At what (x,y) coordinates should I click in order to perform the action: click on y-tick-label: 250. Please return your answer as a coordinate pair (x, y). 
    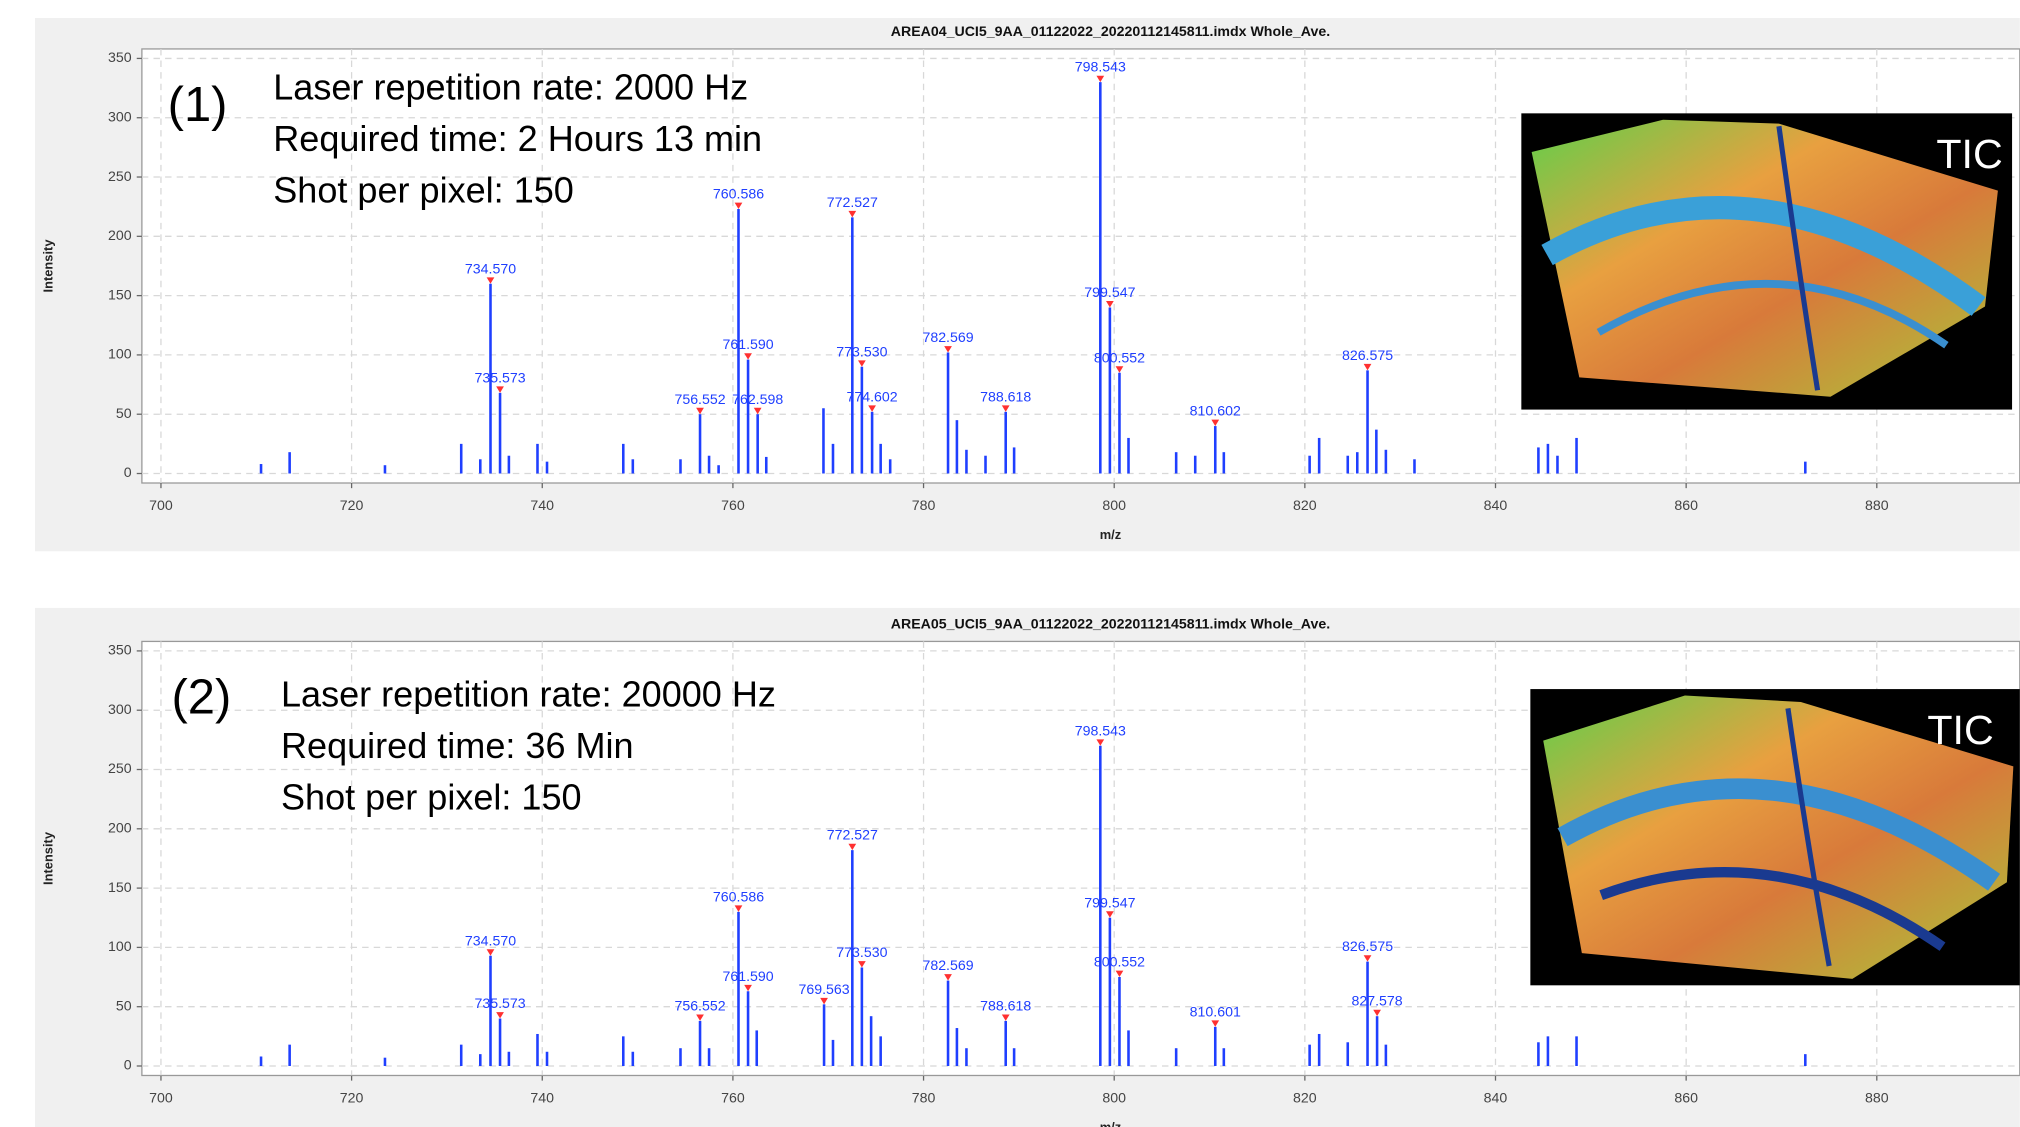
    Looking at the image, I should click on (120, 177).